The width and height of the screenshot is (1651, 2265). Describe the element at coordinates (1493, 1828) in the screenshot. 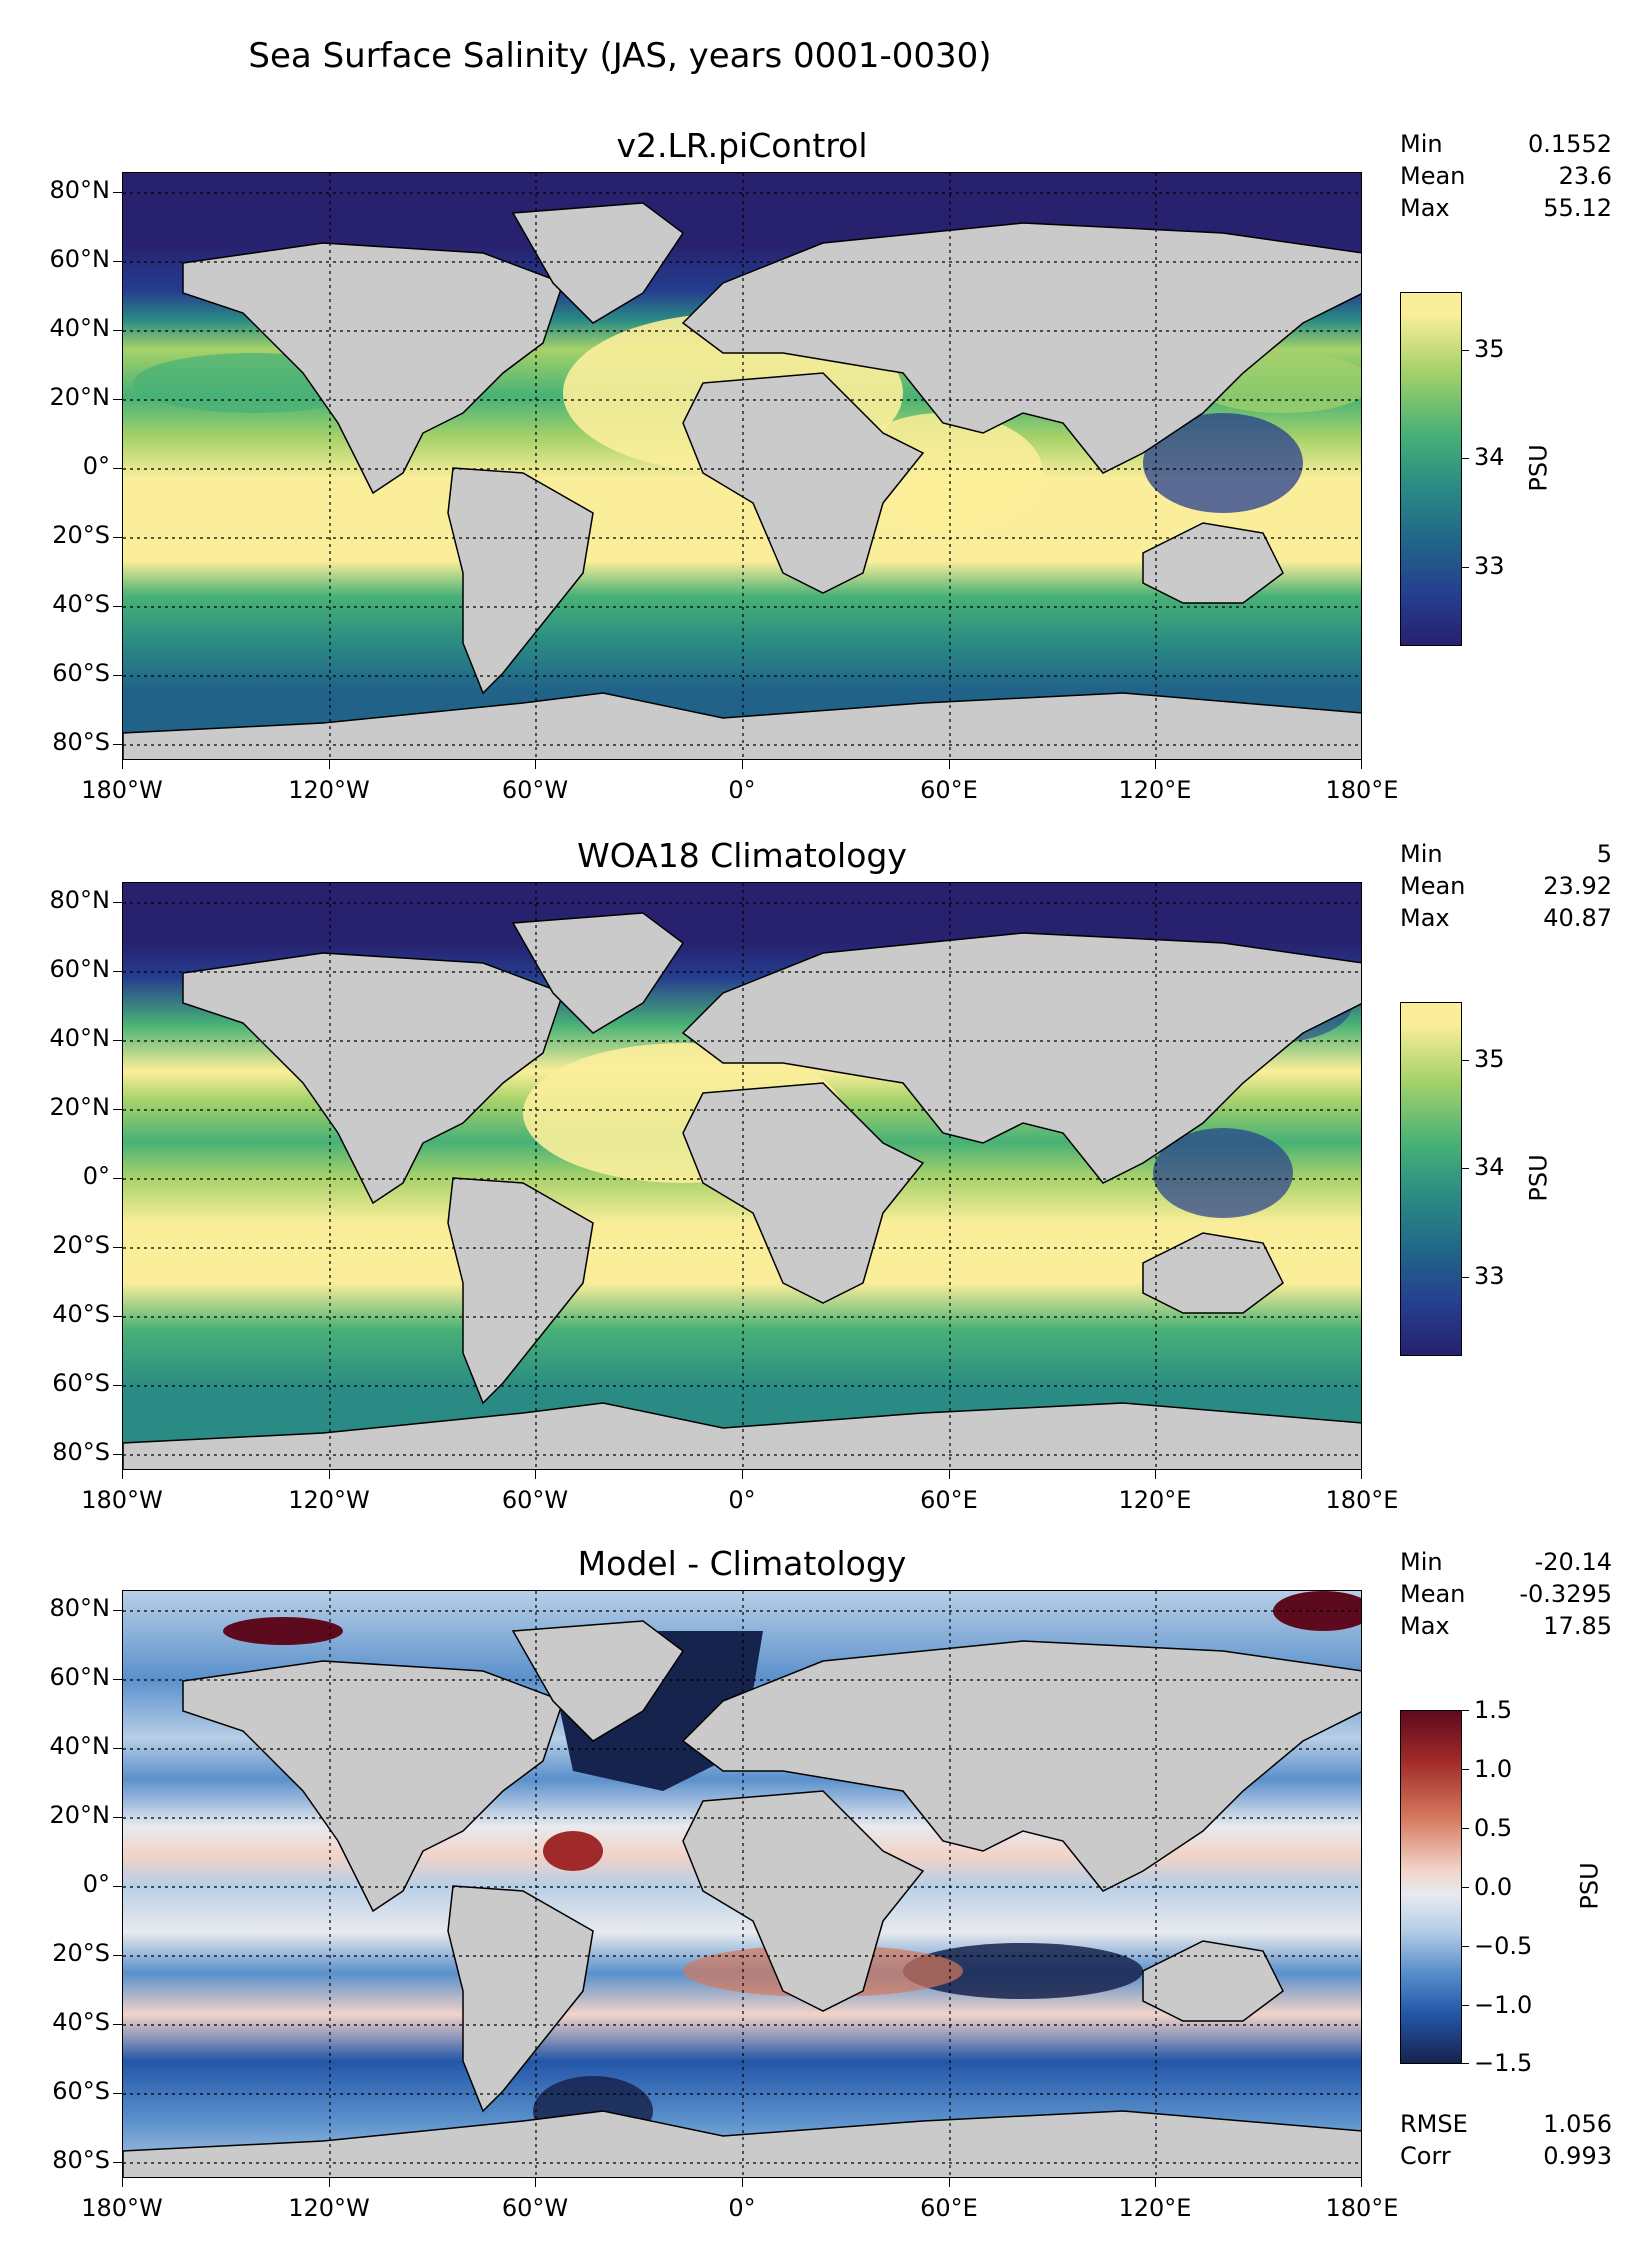

I see `colorbar-tick: 0.5` at that location.